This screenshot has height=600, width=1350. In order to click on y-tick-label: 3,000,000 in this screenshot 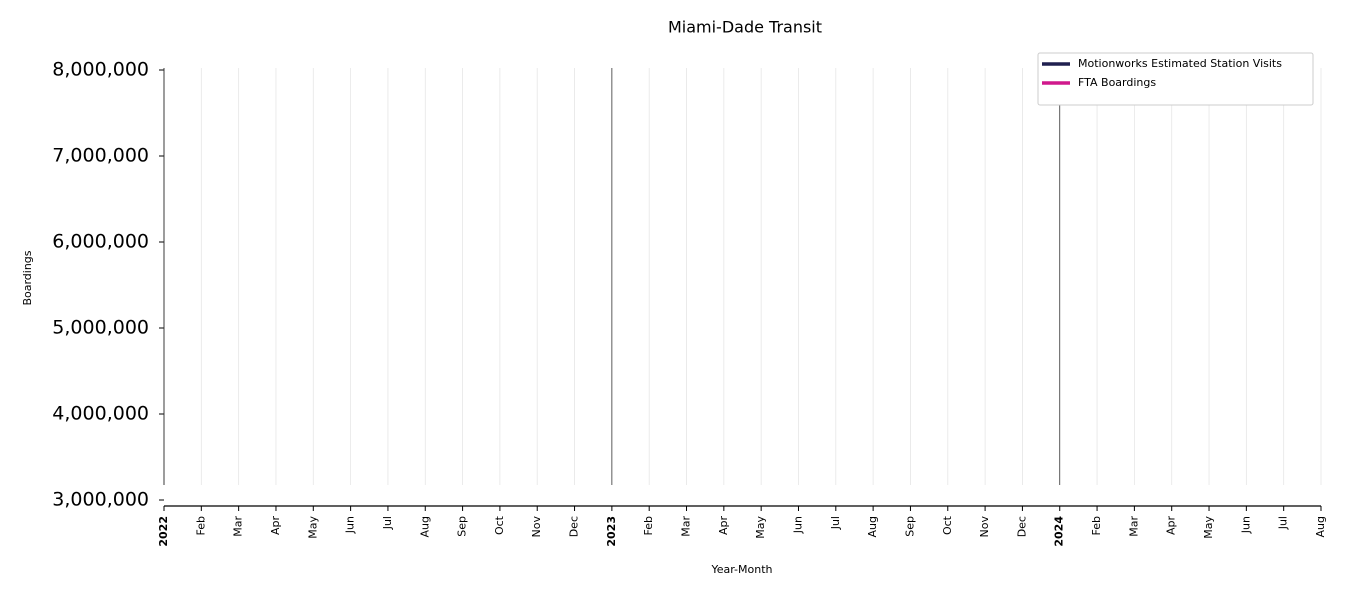, I will do `click(100, 500)`.